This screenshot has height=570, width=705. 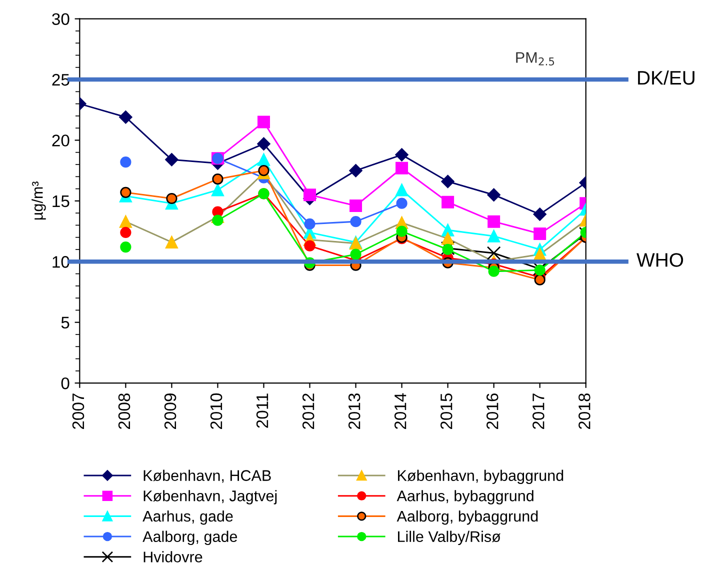 I want to click on x-tick-label: 2012, so click(x=308, y=411).